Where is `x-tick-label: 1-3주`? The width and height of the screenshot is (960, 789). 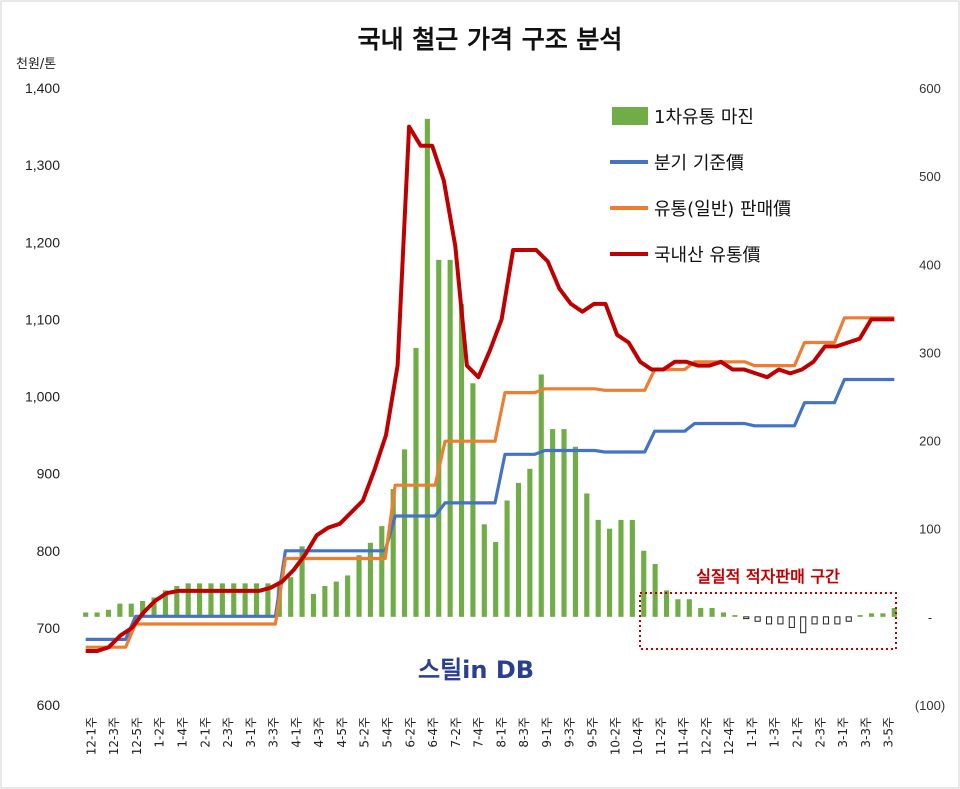
x-tick-label: 1-3주 is located at coordinates (775, 732).